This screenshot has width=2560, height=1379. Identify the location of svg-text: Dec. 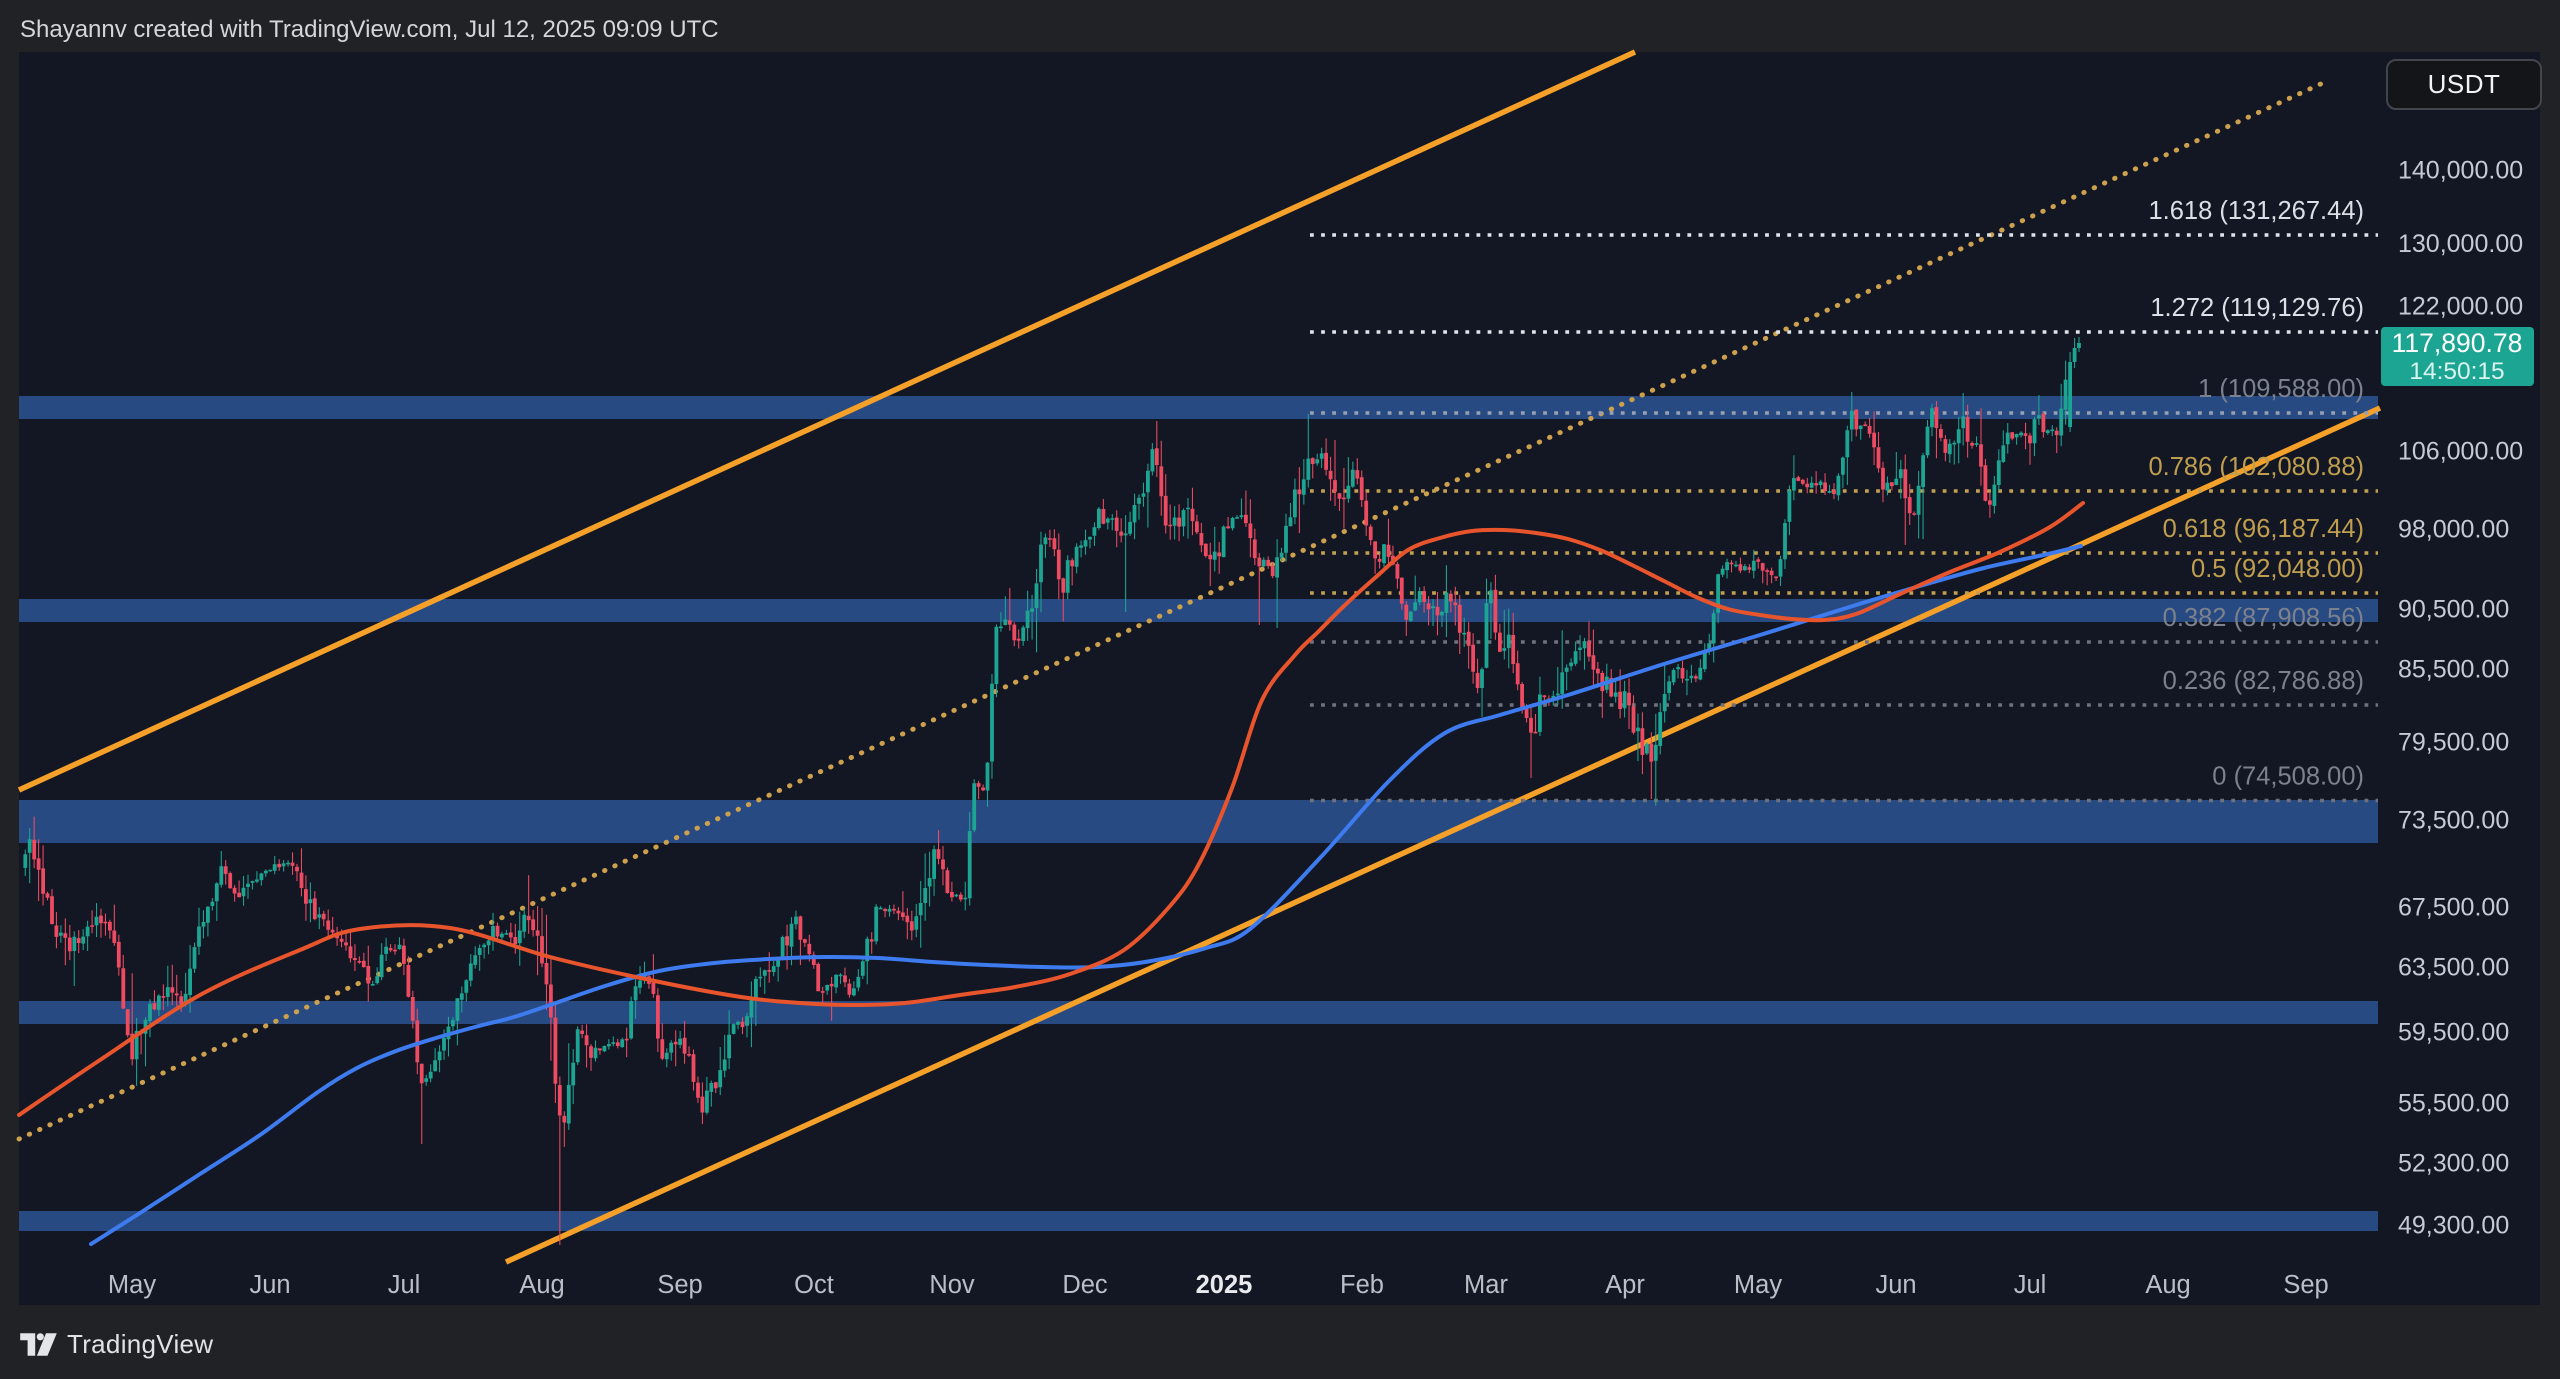
(1085, 1285).